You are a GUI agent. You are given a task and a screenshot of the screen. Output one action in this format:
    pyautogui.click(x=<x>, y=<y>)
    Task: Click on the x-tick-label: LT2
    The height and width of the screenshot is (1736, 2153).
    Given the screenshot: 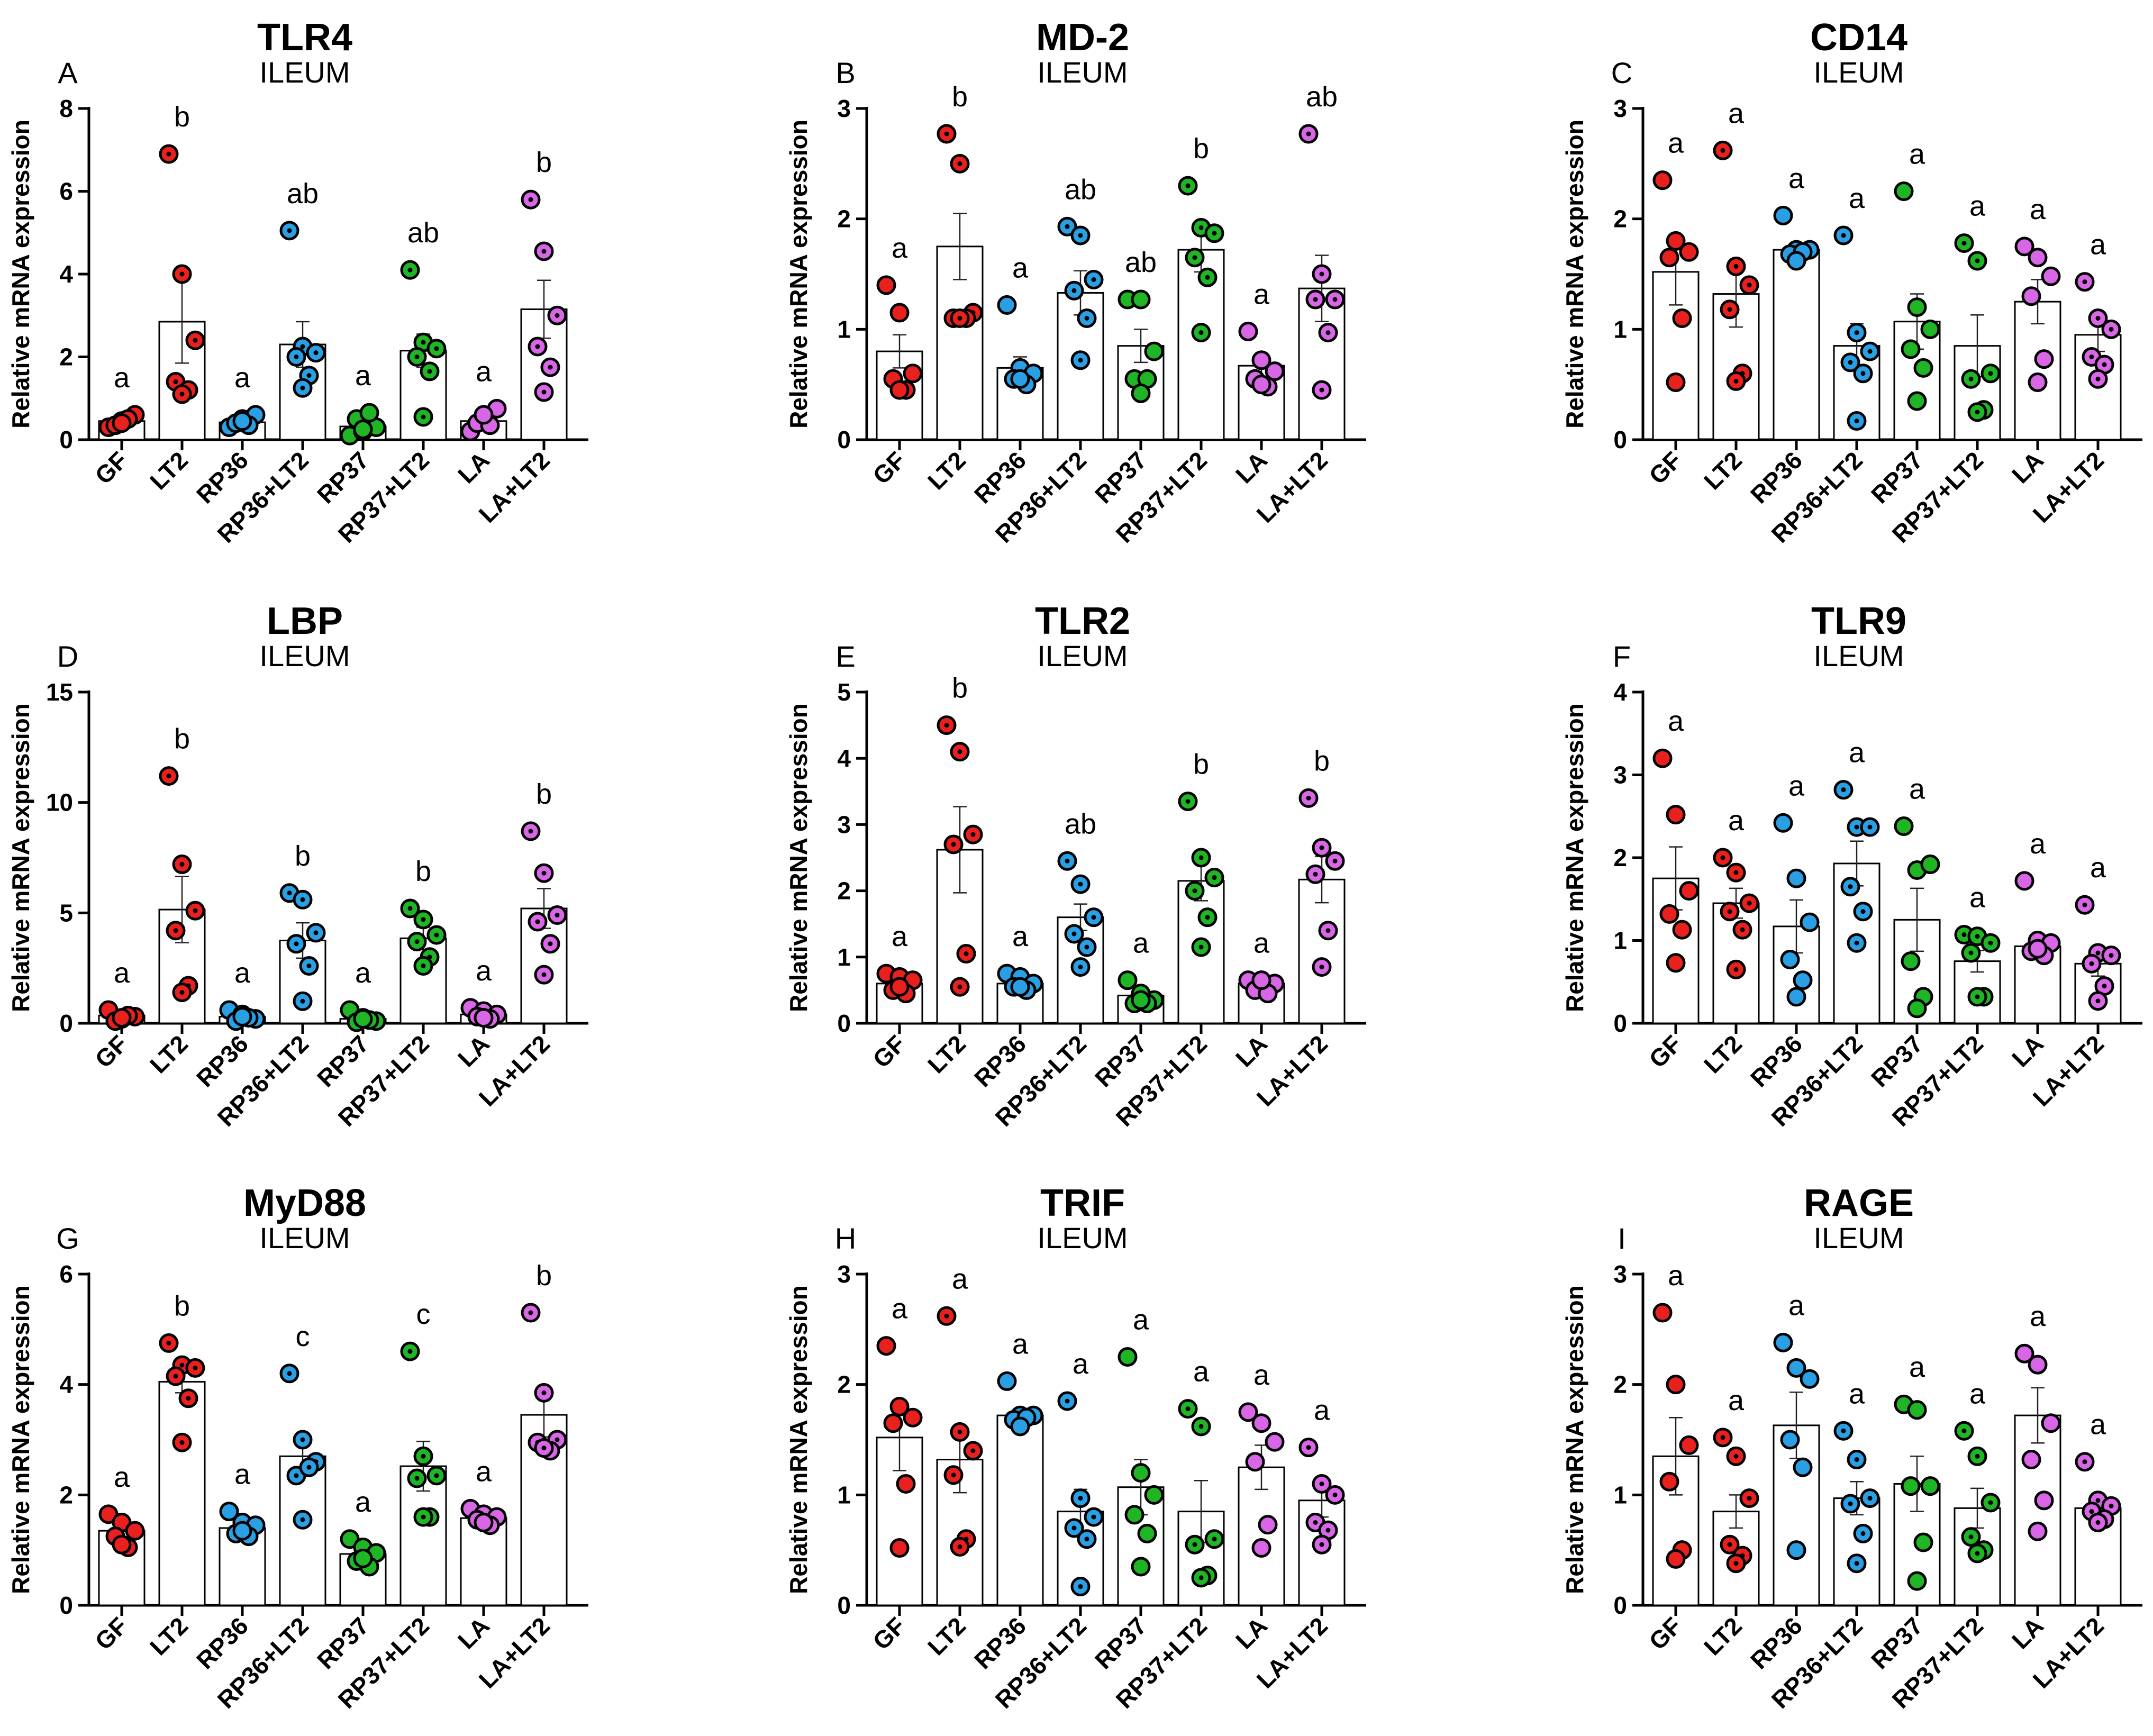 What is the action you would take?
    pyautogui.click(x=169, y=1636)
    